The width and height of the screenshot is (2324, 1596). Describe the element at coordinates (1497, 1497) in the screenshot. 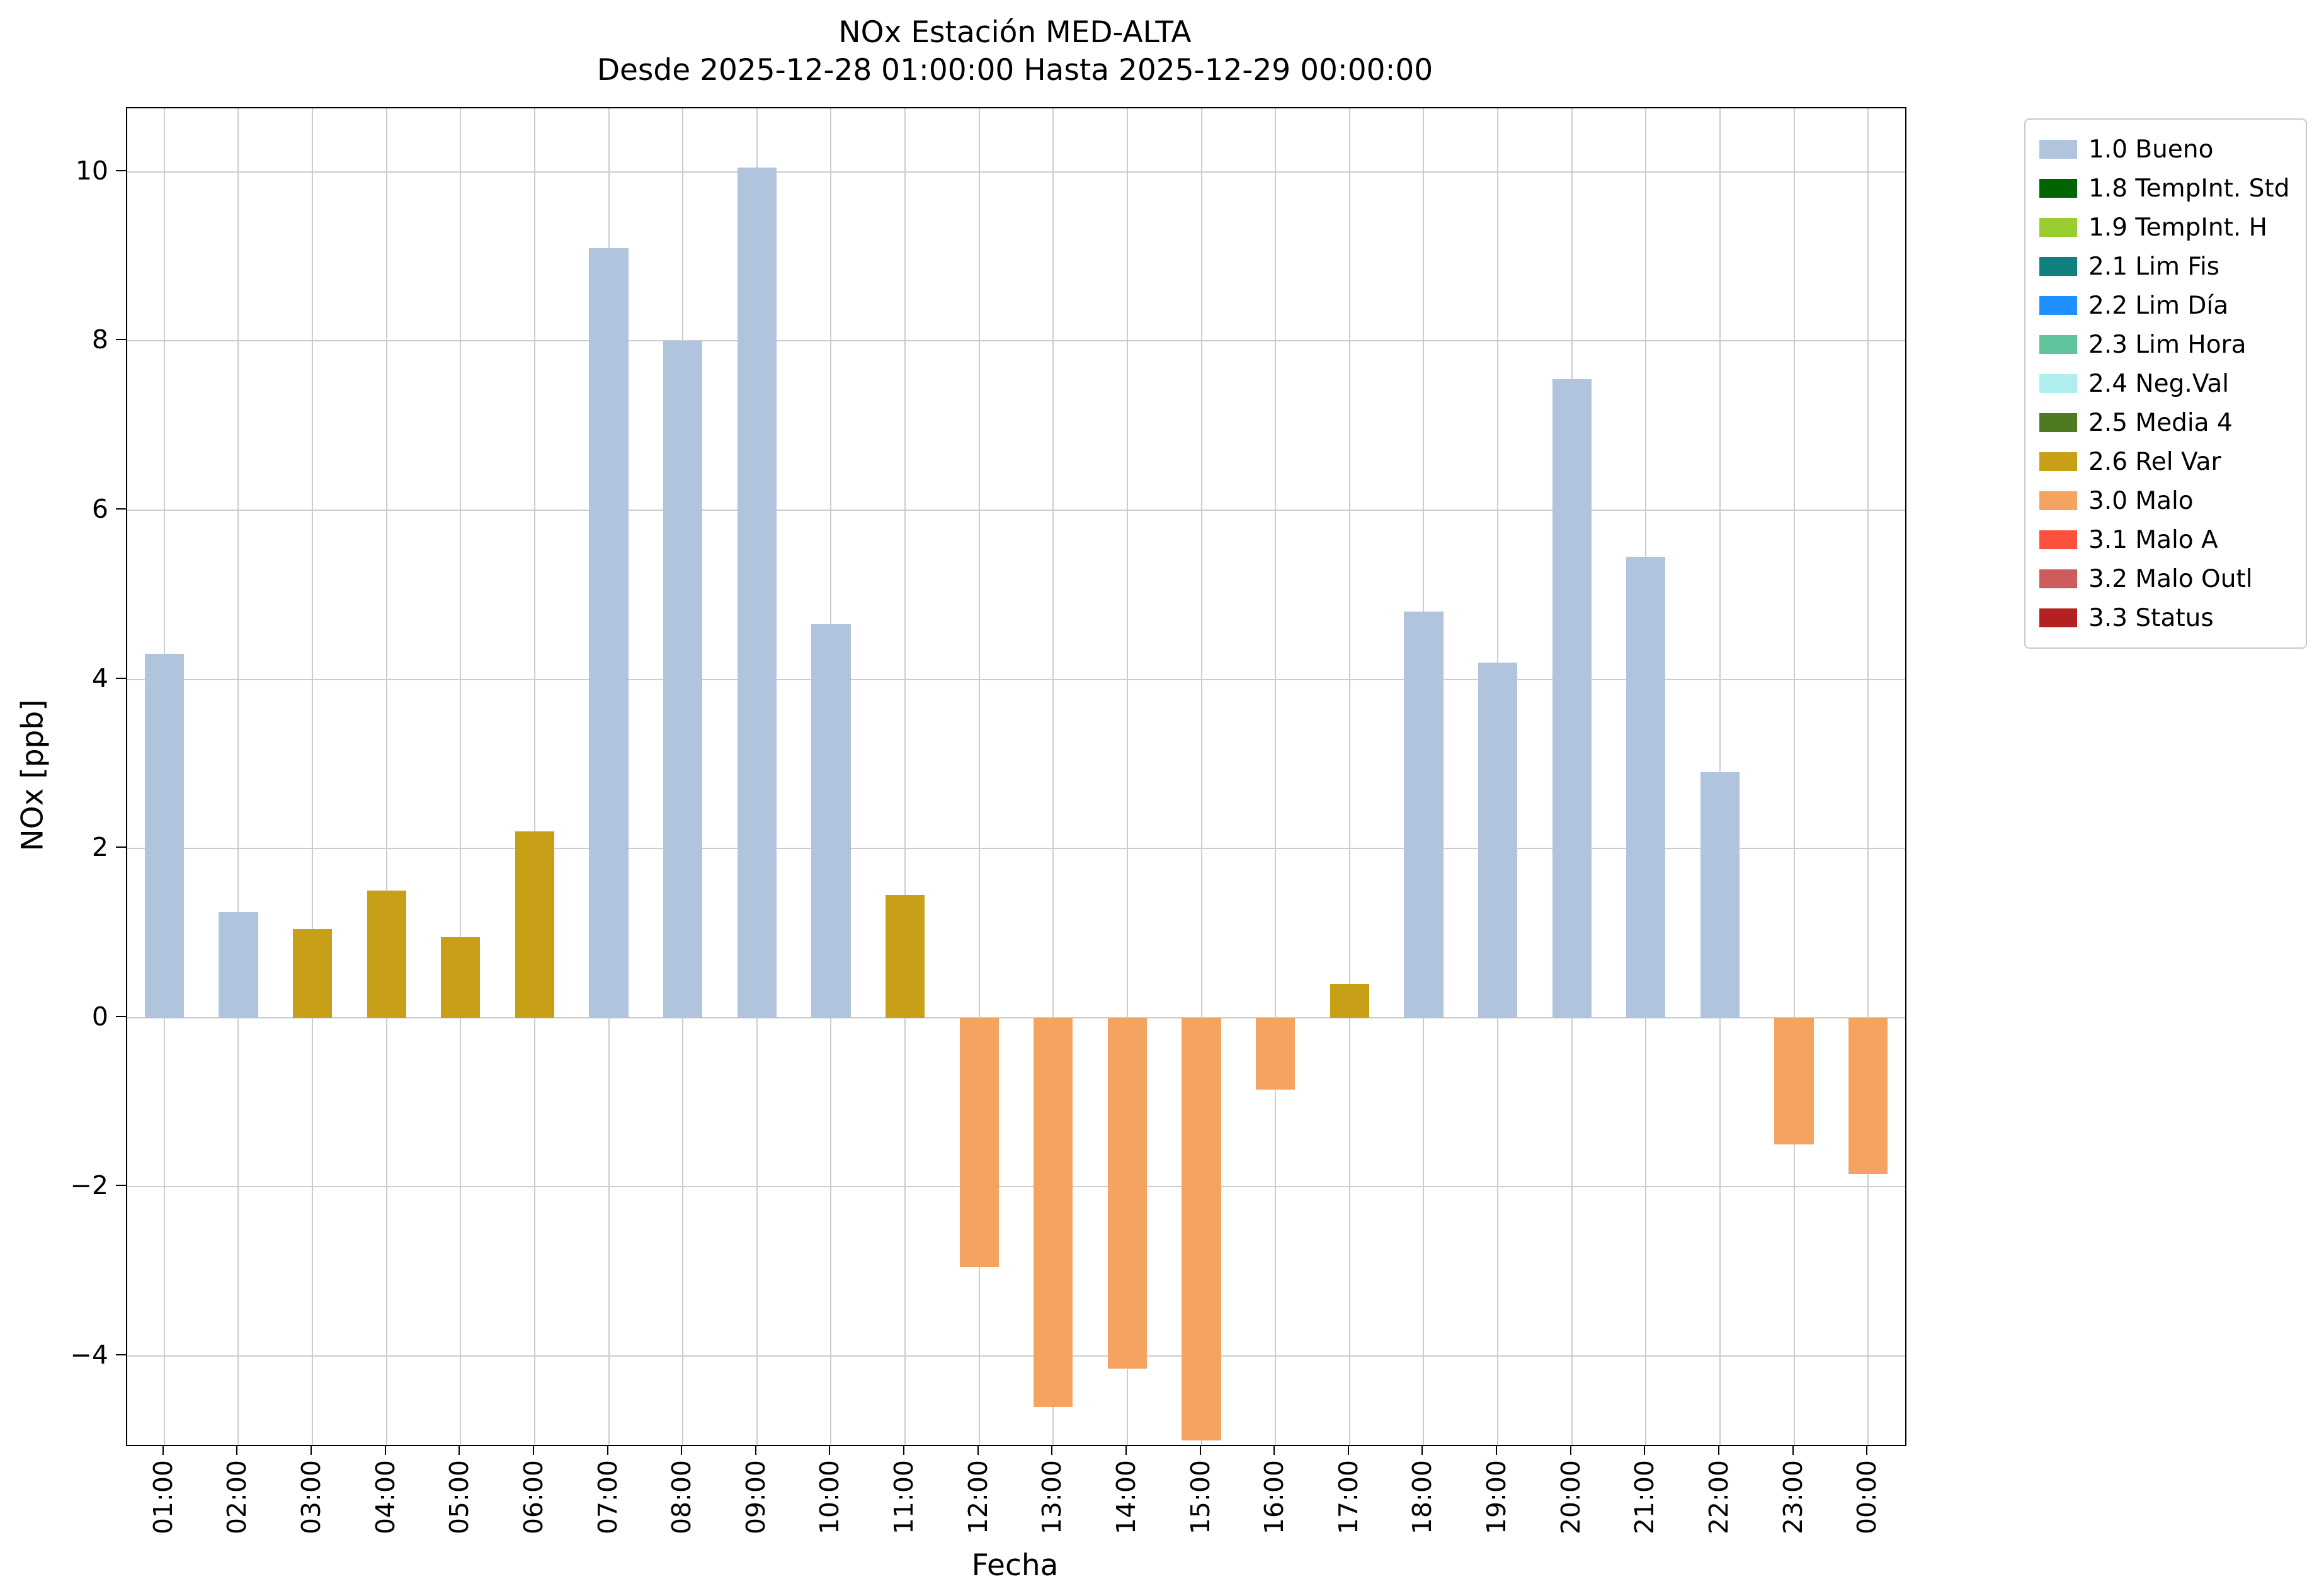

I see `x-tick-label-19:00: 19:00` at that location.